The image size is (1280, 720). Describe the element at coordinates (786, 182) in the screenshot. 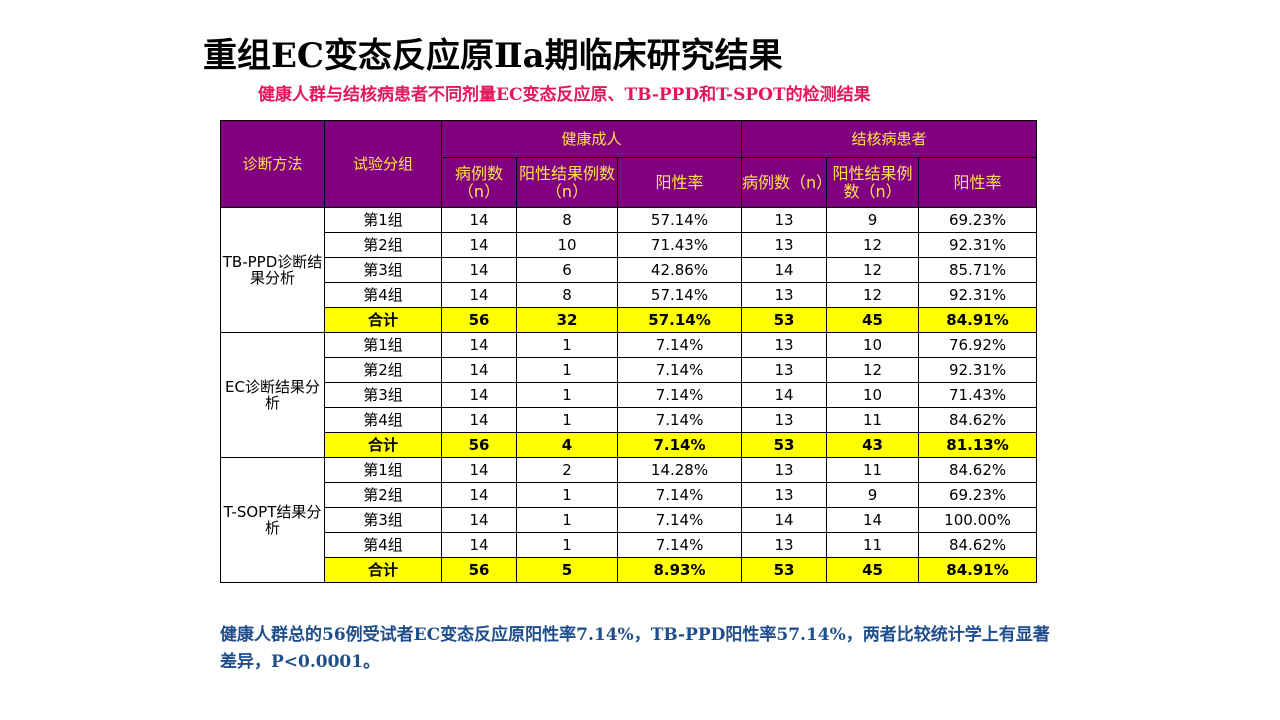

I see `header-tb-cases: 病例数（n）` at that location.